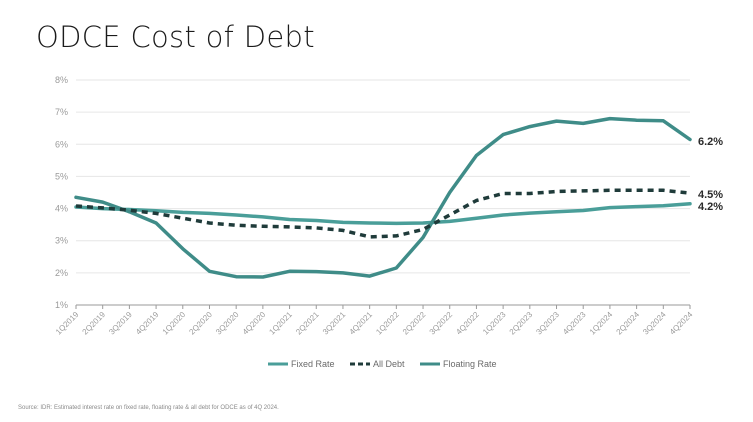 The height and width of the screenshot is (422, 753). What do you see at coordinates (61, 273) in the screenshot?
I see `y-tick-label: 2%` at bounding box center [61, 273].